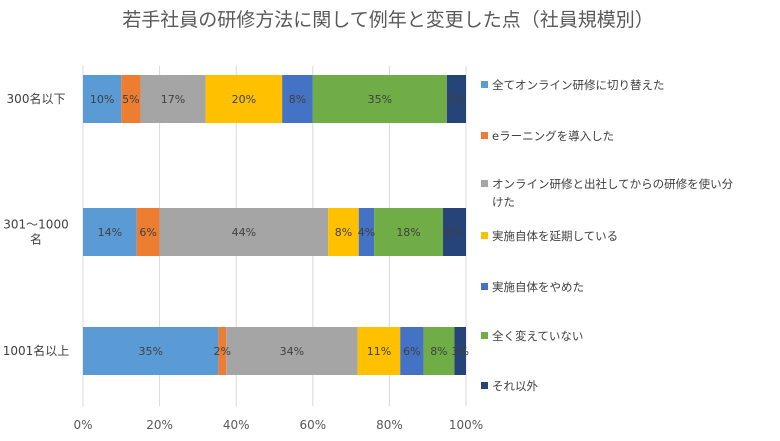 This screenshot has height=441, width=780. I want to click on legend-item: オンライン研修と出社してからの研修を使い分けた, so click(607, 193).